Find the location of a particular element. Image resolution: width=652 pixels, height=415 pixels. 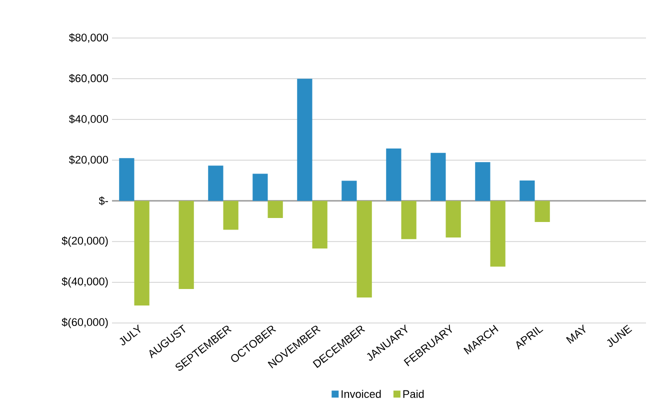

legend-label: Invoiced is located at coordinates (361, 394).